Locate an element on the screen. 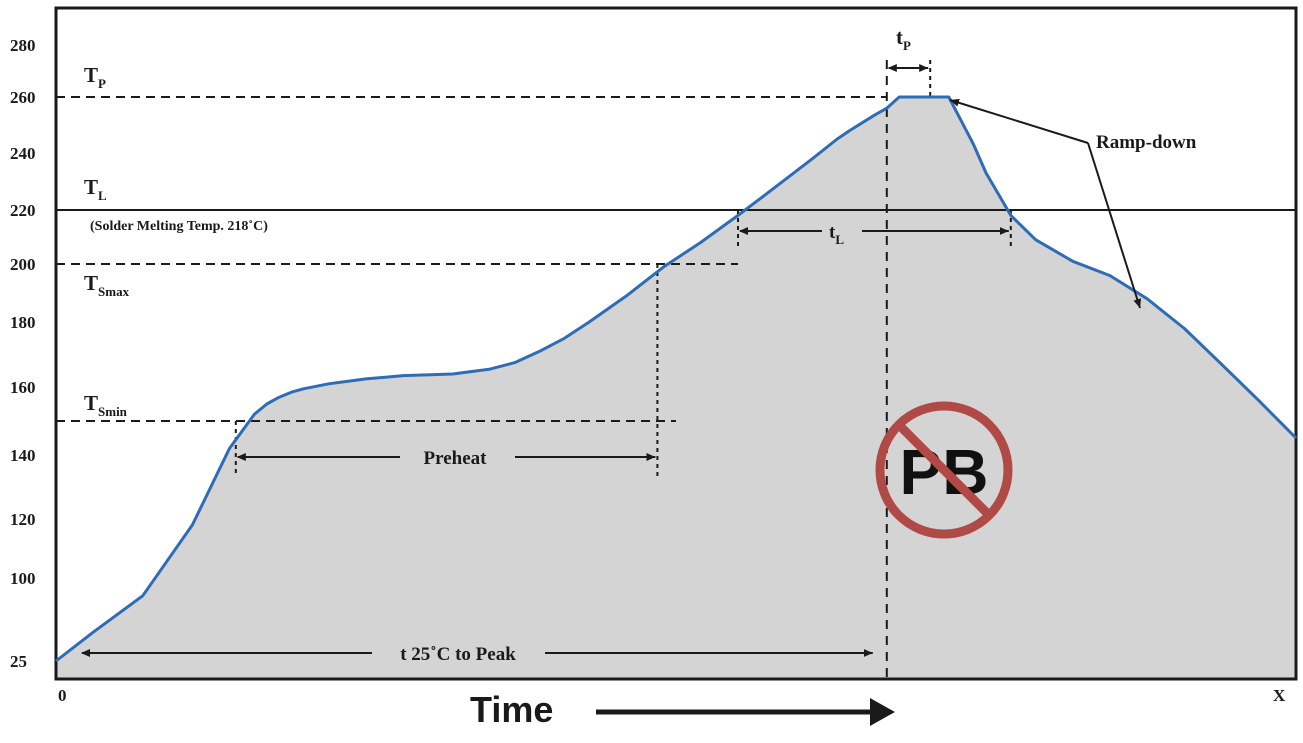  ramp-down-label: Ramp-down is located at coordinates (1146, 142).